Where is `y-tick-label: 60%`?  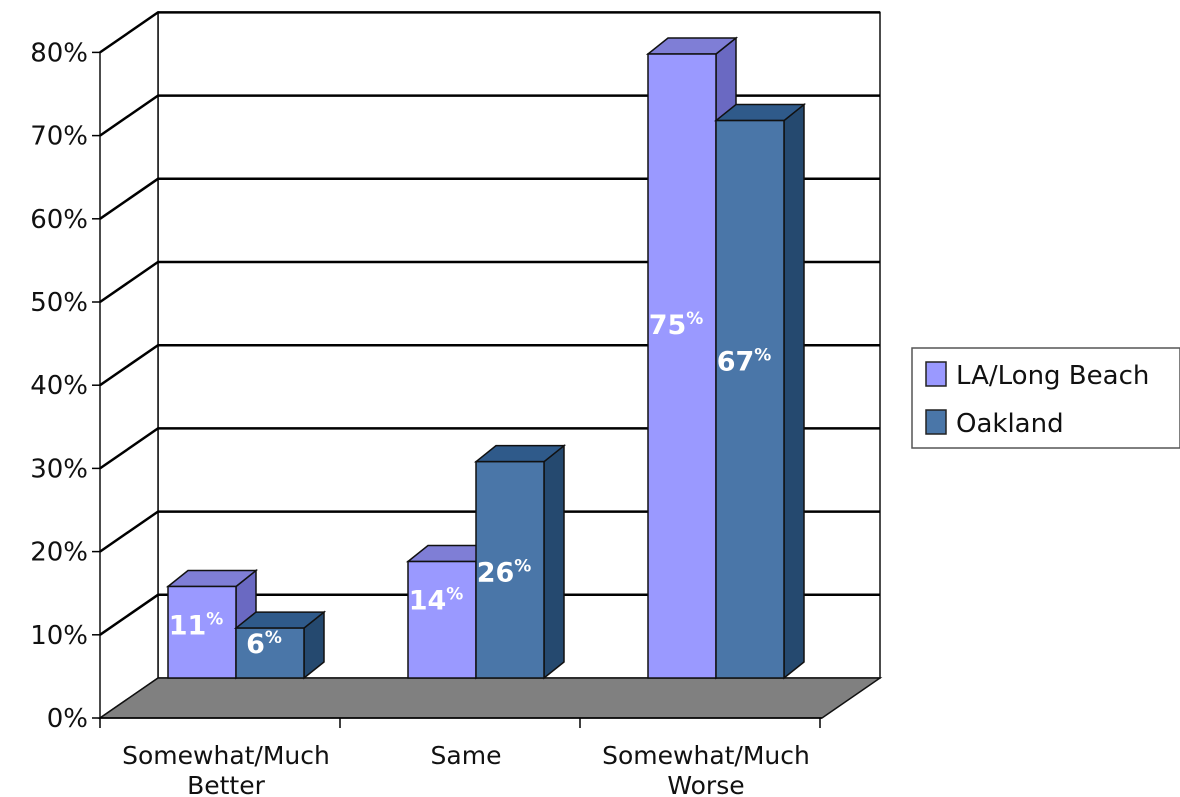 y-tick-label: 60% is located at coordinates (59, 220).